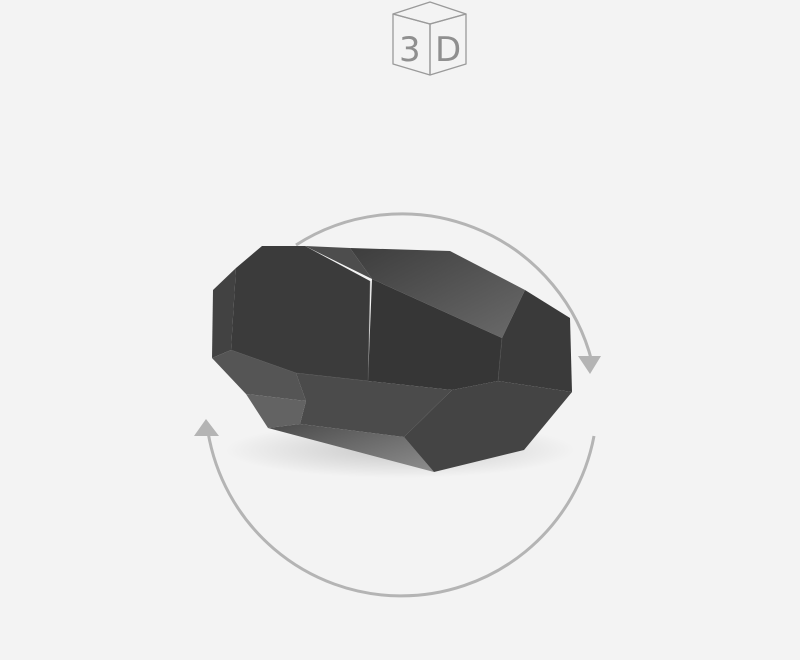 The height and width of the screenshot is (660, 800). What do you see at coordinates (589, 365) in the screenshot?
I see `rotate-arrow-top-head` at bounding box center [589, 365].